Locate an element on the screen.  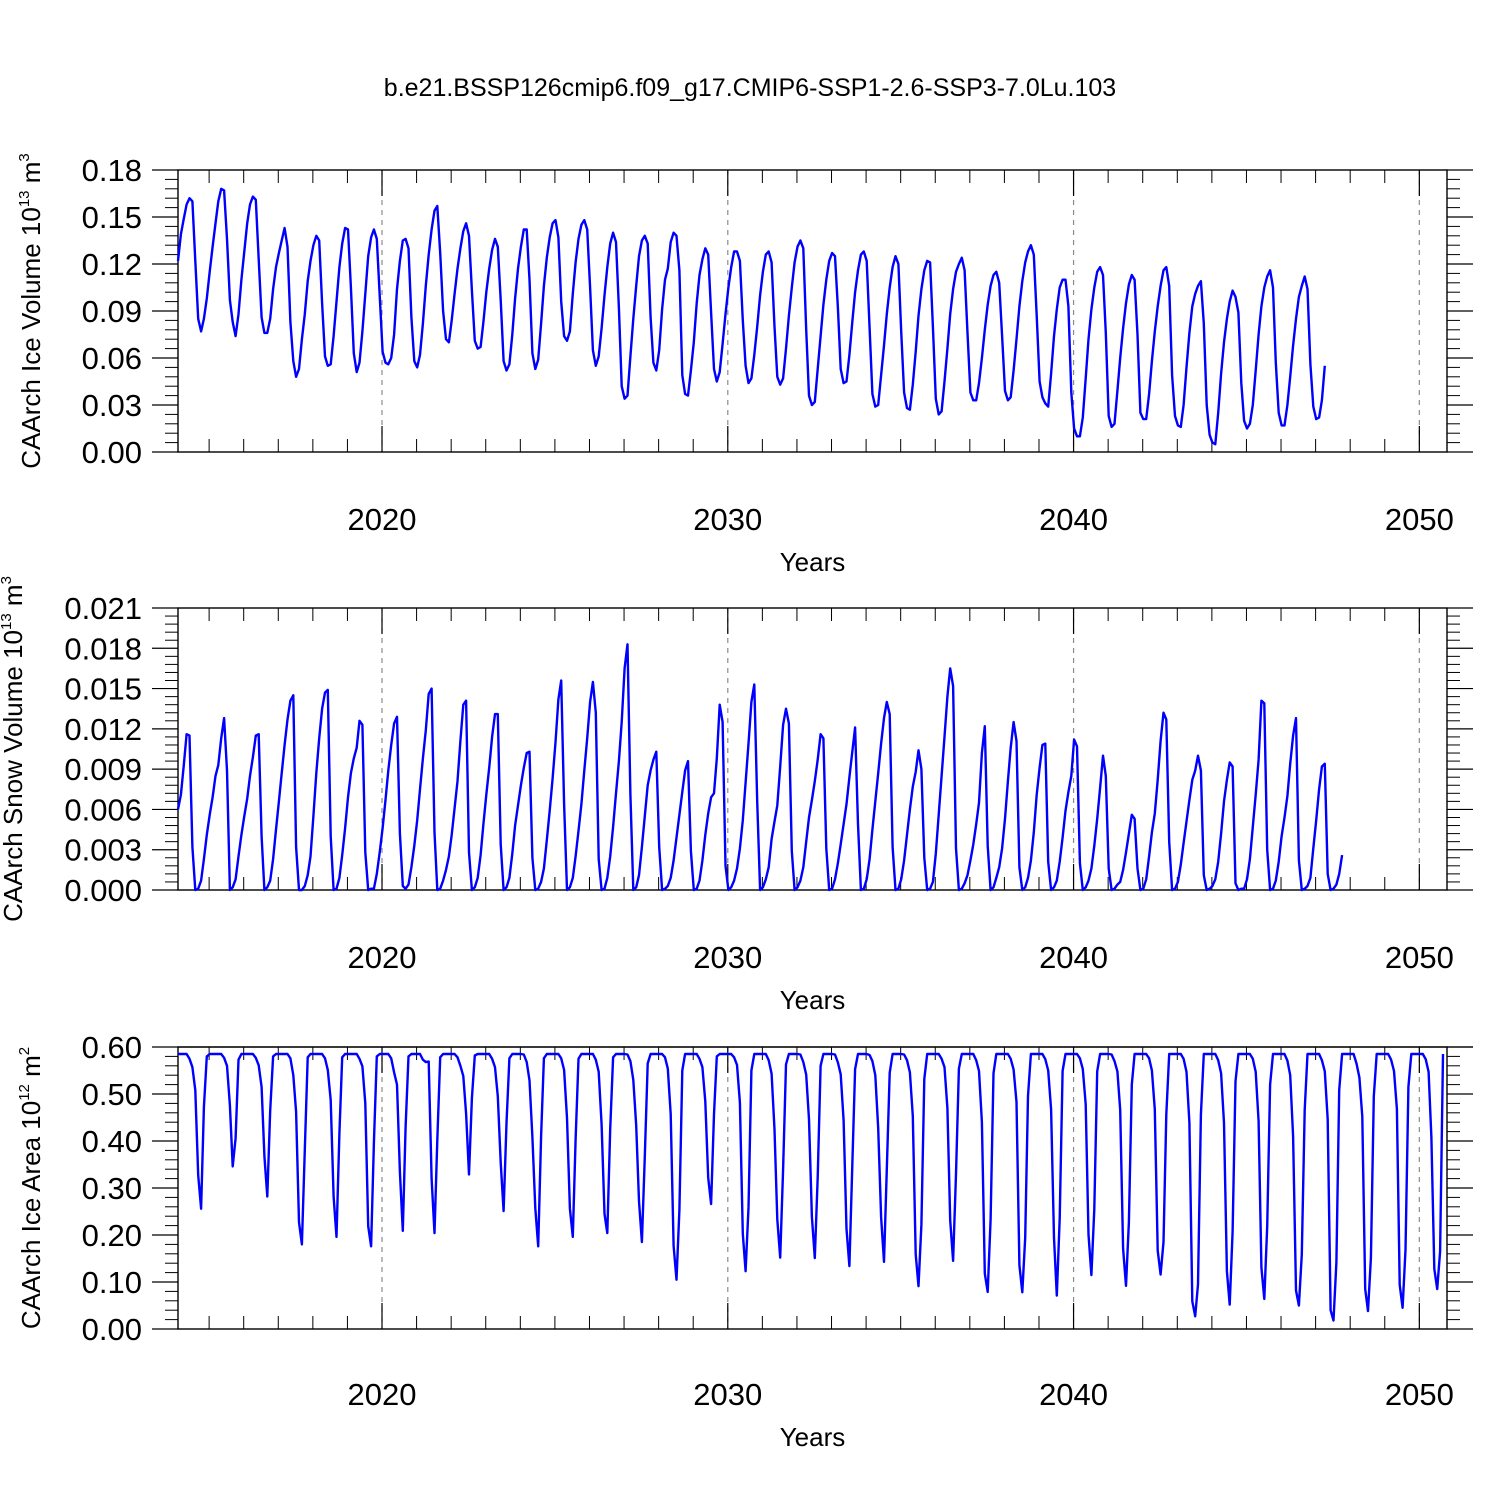
y-tick-label: 0.20 is located at coordinates (112, 1235).